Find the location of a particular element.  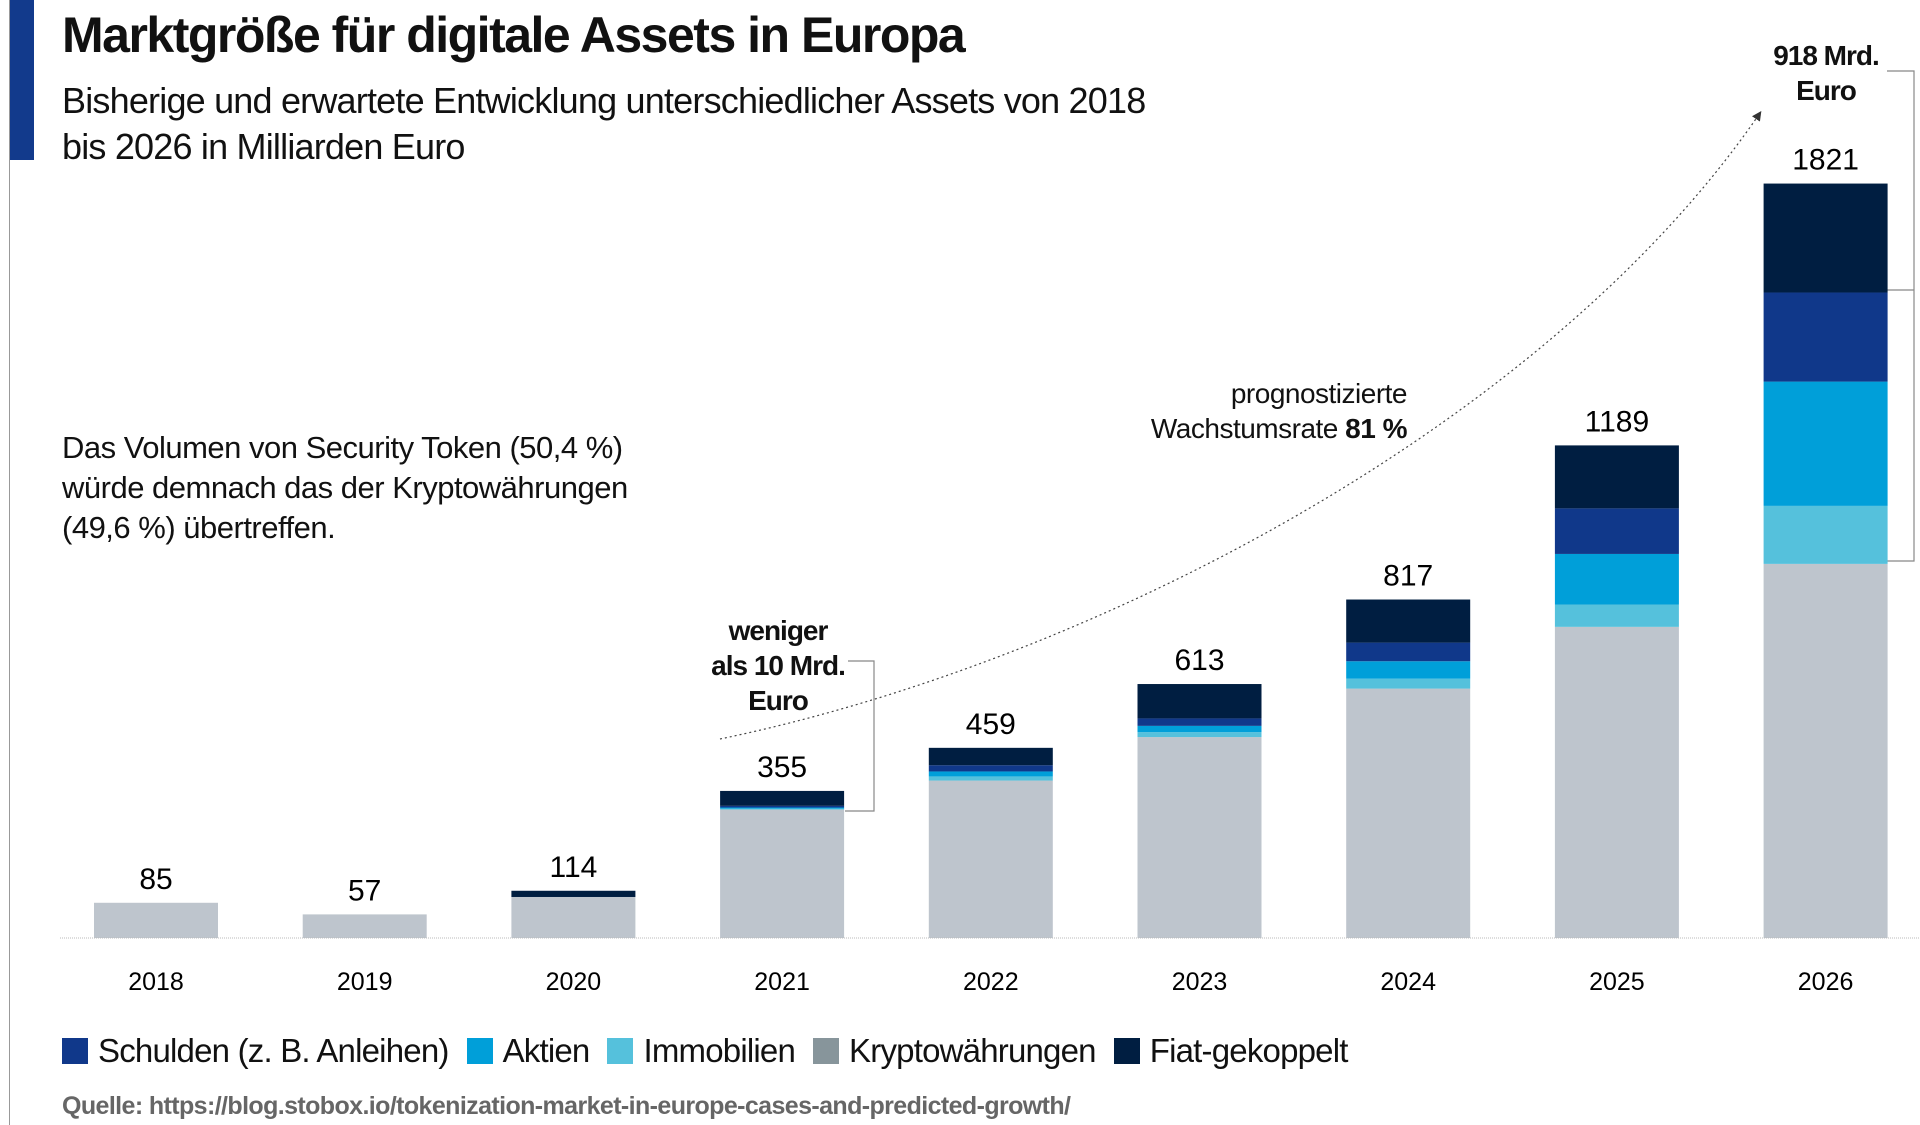

bar-segment-fiat-gekoppelt-2024 is located at coordinates (1408, 621).